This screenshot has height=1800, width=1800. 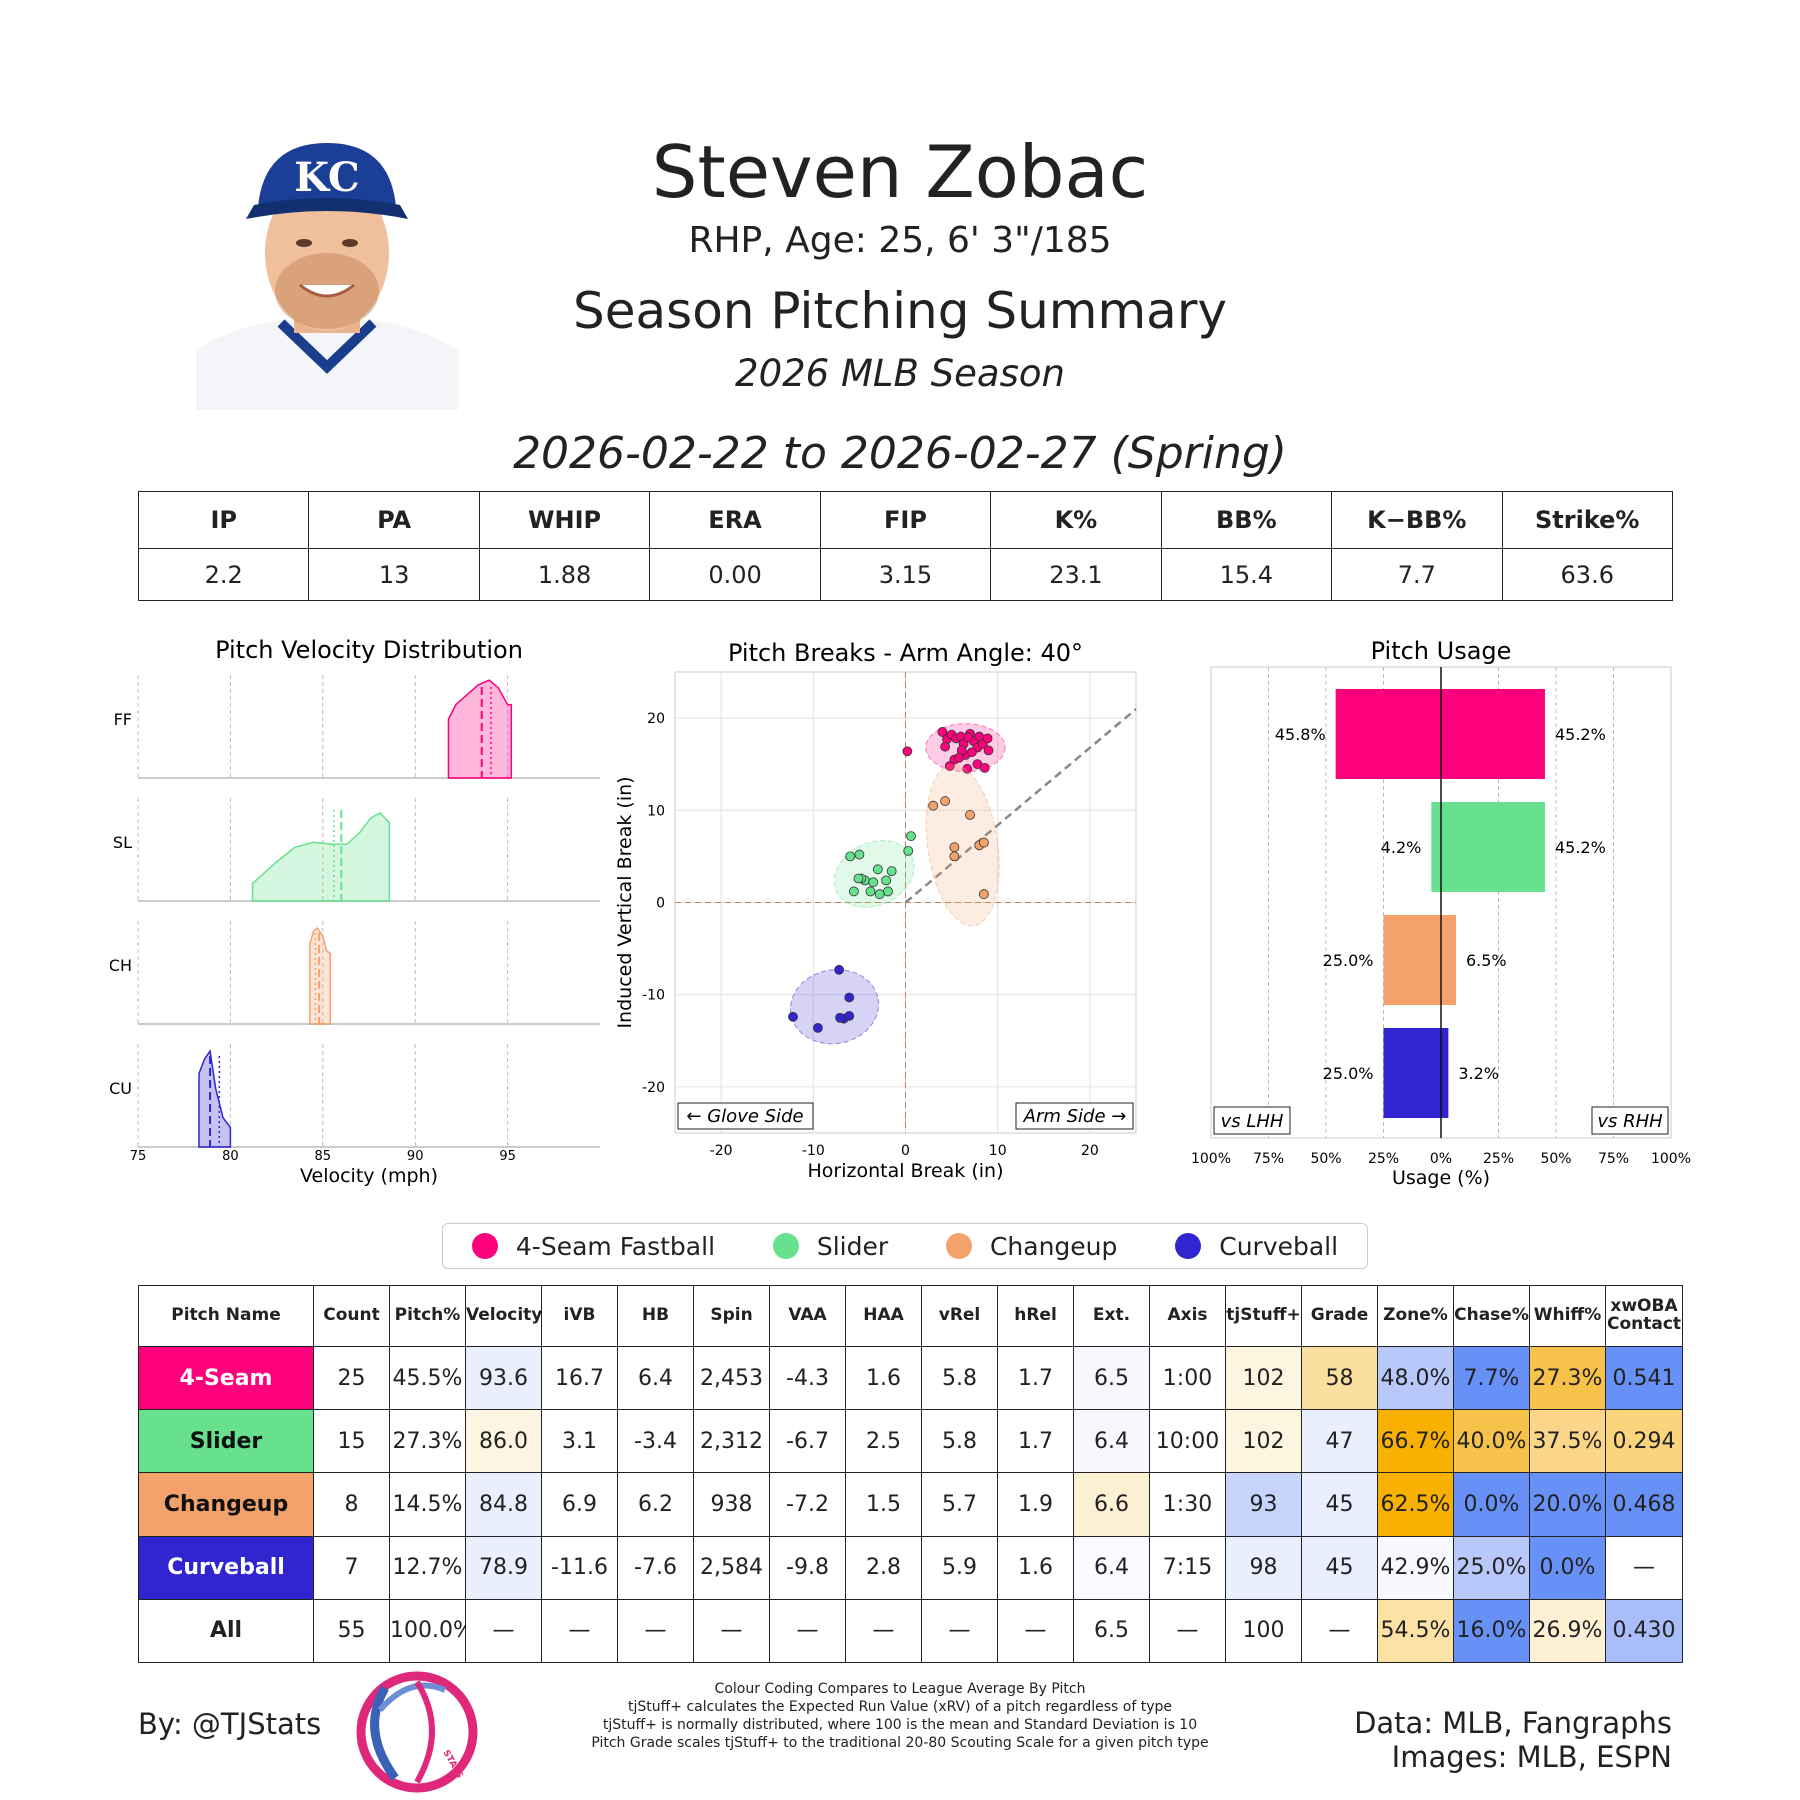 What do you see at coordinates (1348, 1073) in the screenshot?
I see `usage-label-lhh: 25.0%` at bounding box center [1348, 1073].